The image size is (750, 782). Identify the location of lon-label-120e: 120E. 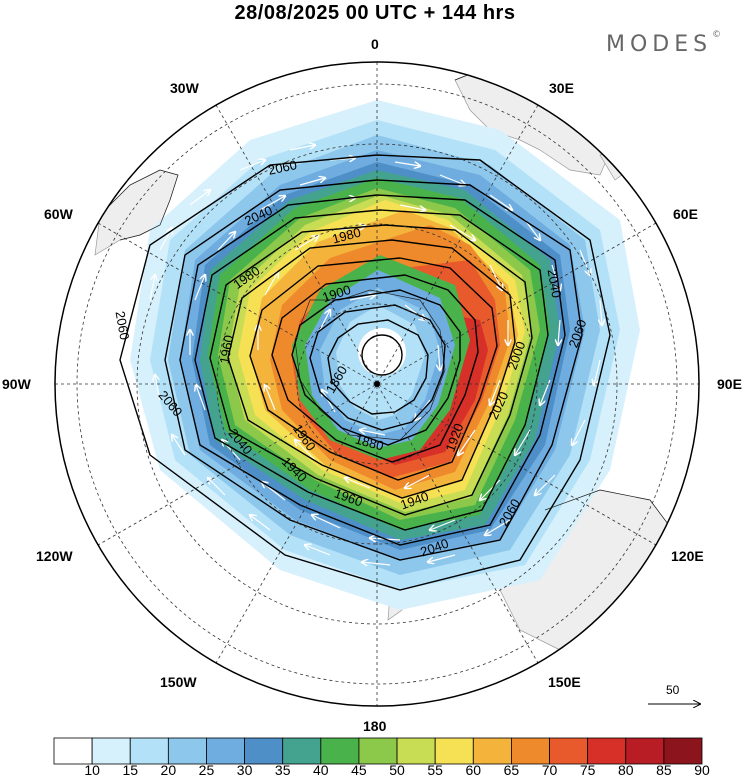
(687, 556).